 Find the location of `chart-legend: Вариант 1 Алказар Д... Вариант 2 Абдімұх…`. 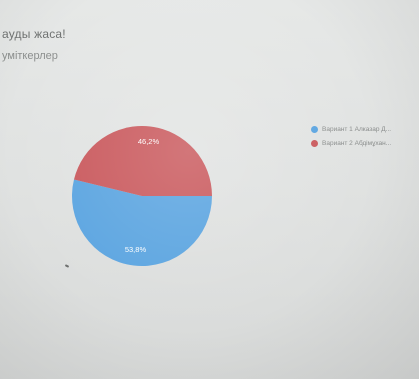

chart-legend: Вариант 1 Алказар Д... Вариант 2 Абдімұх… is located at coordinates (365, 136).